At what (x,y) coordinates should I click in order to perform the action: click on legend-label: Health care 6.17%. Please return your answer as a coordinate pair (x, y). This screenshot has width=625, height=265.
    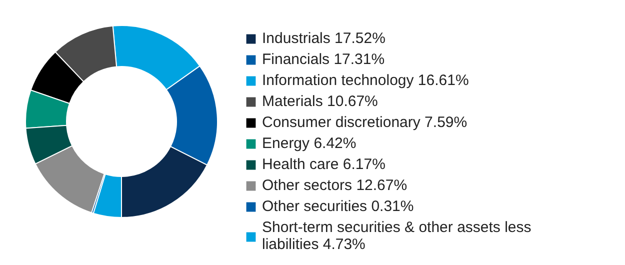
    Looking at the image, I should click on (324, 164).